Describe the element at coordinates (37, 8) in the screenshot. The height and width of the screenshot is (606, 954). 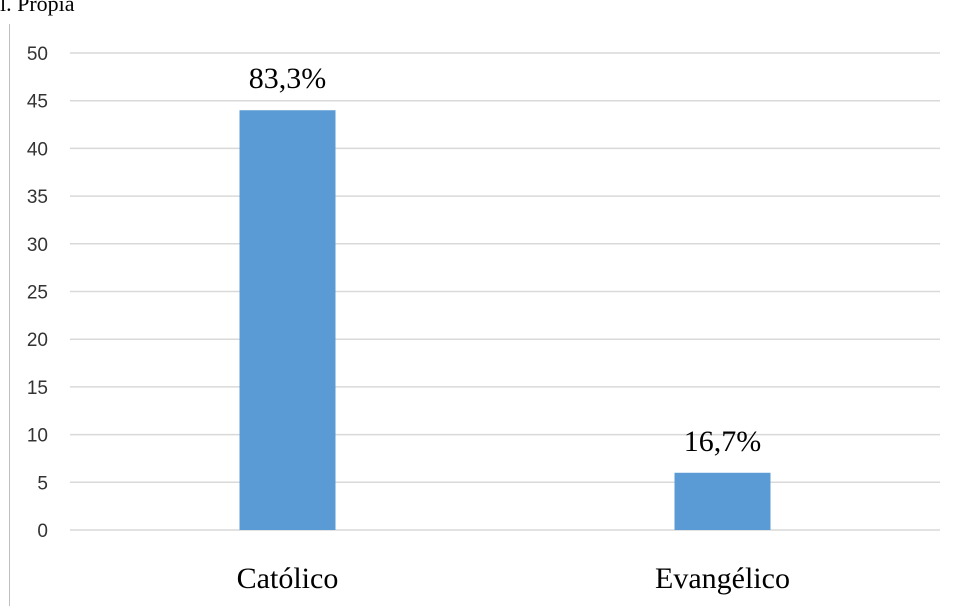
I see `source-note: l. Propia` at that location.